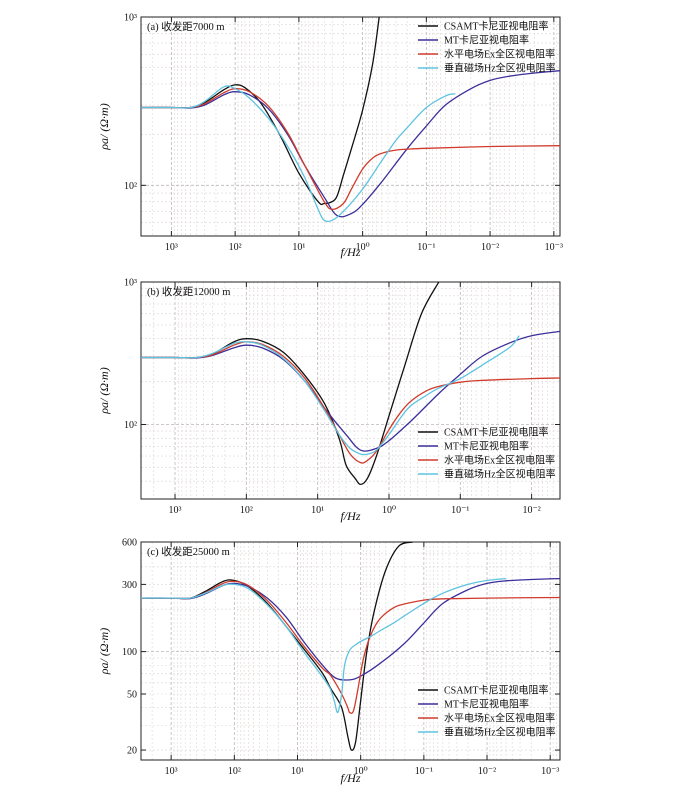 This screenshot has width=700, height=798. I want to click on y-tick-label: 20, so click(132, 751).